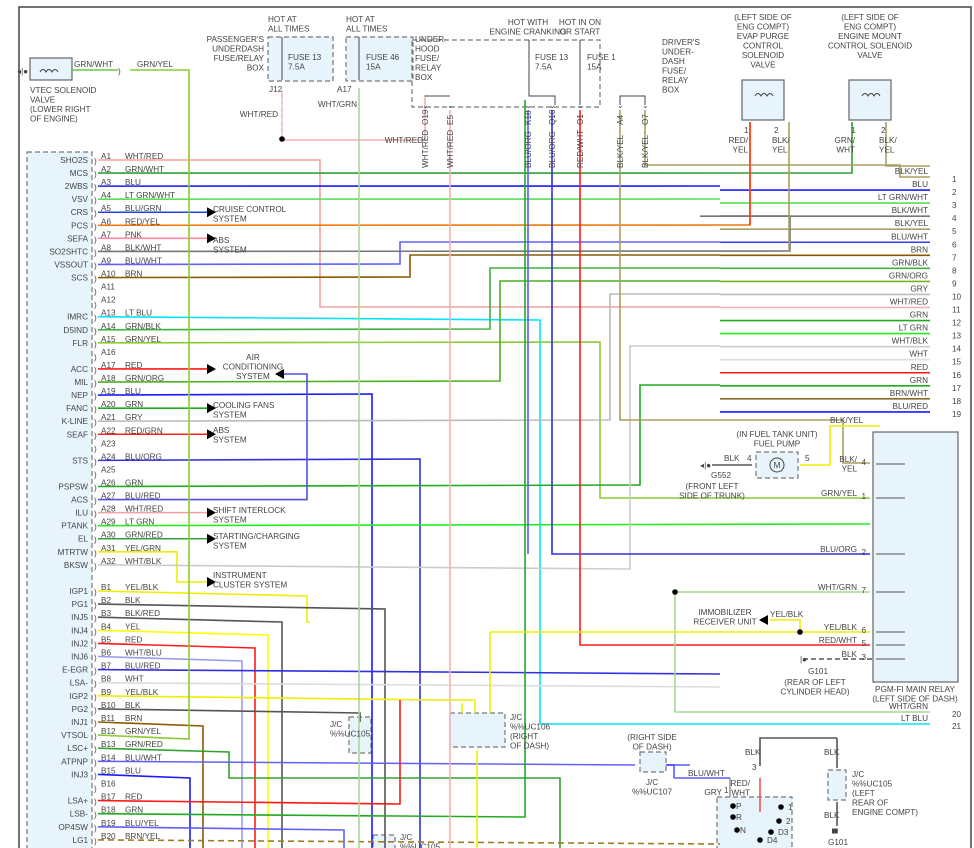 Image resolution: width=974 pixels, height=848 pixels. I want to click on ecm-wire-label: GRN/ORG, so click(144, 378).